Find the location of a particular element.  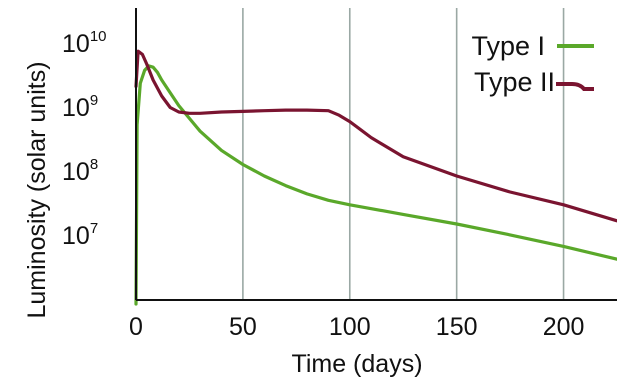

x-tick-label-50: 50 is located at coordinates (243, 327).